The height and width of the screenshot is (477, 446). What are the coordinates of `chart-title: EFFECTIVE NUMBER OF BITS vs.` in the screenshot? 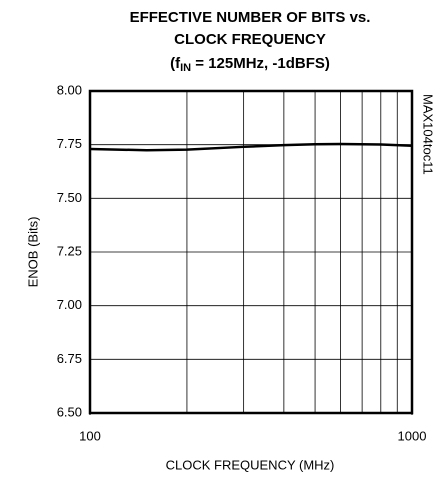 It's located at (250, 17).